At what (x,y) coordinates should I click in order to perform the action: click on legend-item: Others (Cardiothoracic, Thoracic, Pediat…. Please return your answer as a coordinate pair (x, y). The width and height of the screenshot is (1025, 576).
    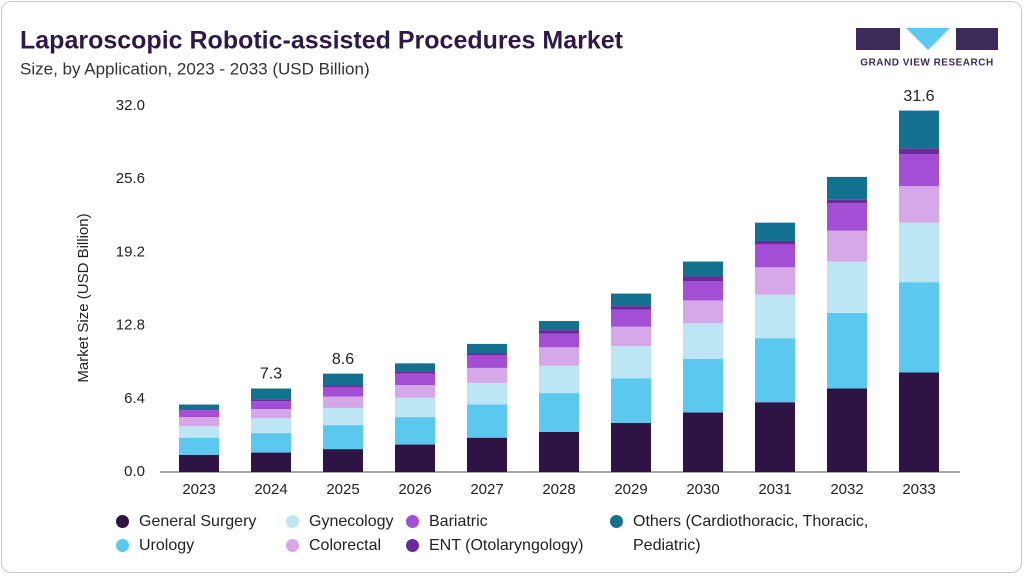
    Looking at the image, I should click on (760, 534).